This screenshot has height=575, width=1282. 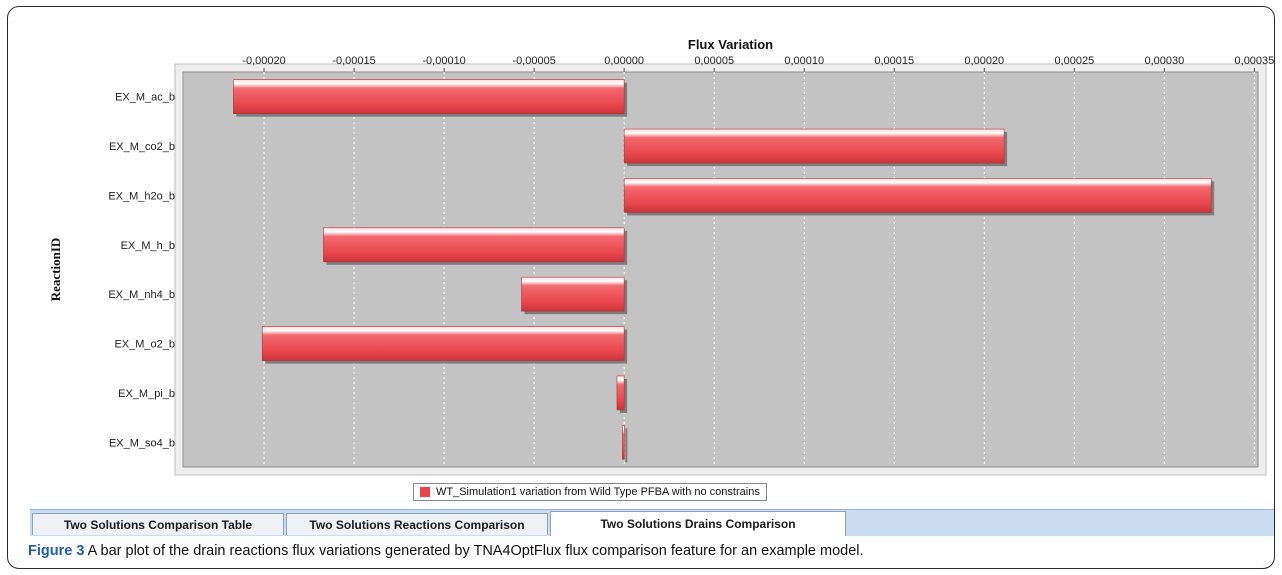 What do you see at coordinates (146, 394) in the screenshot?
I see `category-label: EX_M_pi_b` at bounding box center [146, 394].